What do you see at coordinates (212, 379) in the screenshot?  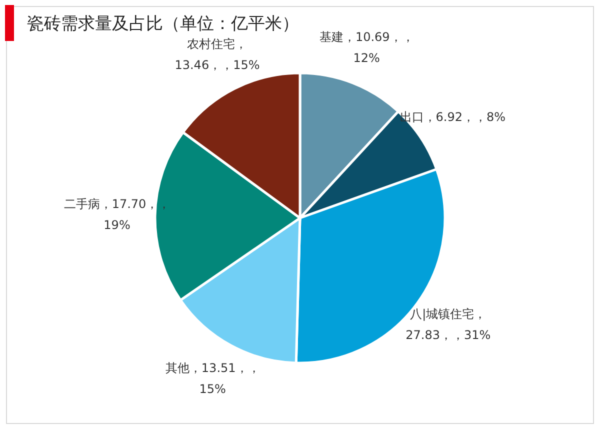 I see `slice-label: 其他，13.51，，15%` at bounding box center [212, 379].